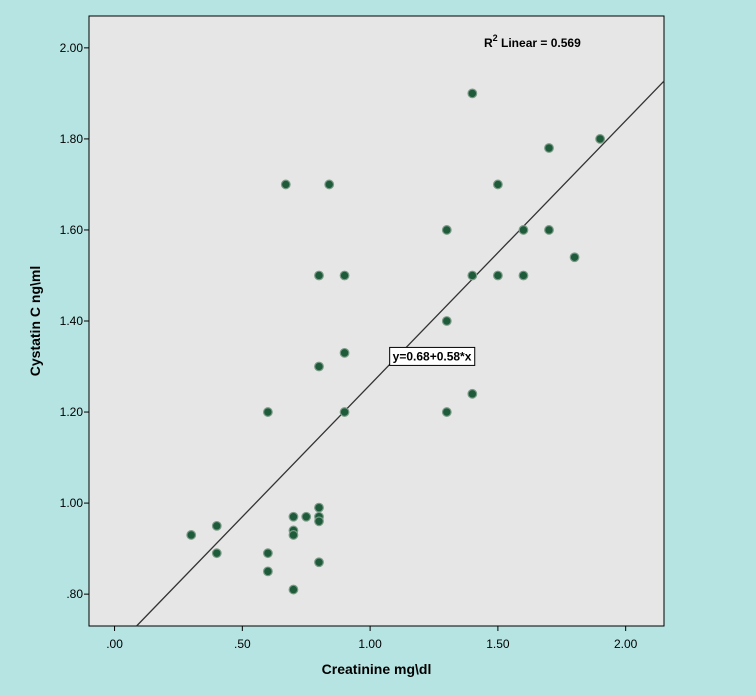 Image resolution: width=756 pixels, height=696 pixels. Describe the element at coordinates (495, 38) in the screenshot. I see `r2-superscript: 2` at that location.